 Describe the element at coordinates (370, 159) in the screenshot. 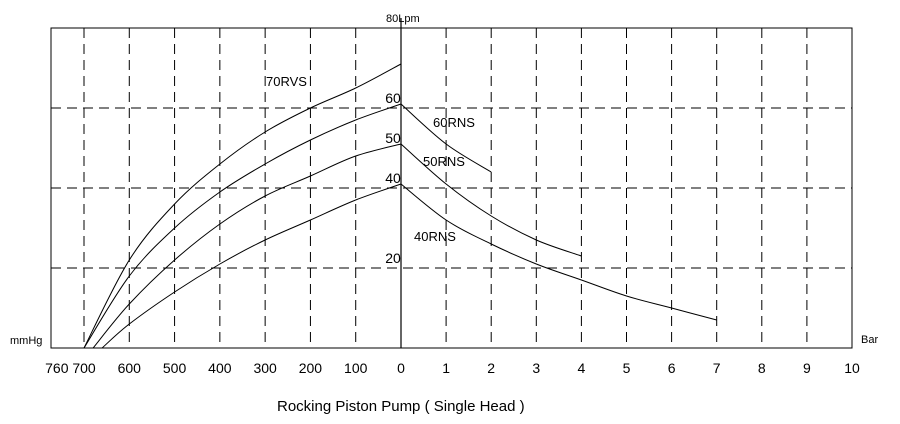

I see `curve-labels: 70RVS 60RNS 50RNS 40RNS` at that location.